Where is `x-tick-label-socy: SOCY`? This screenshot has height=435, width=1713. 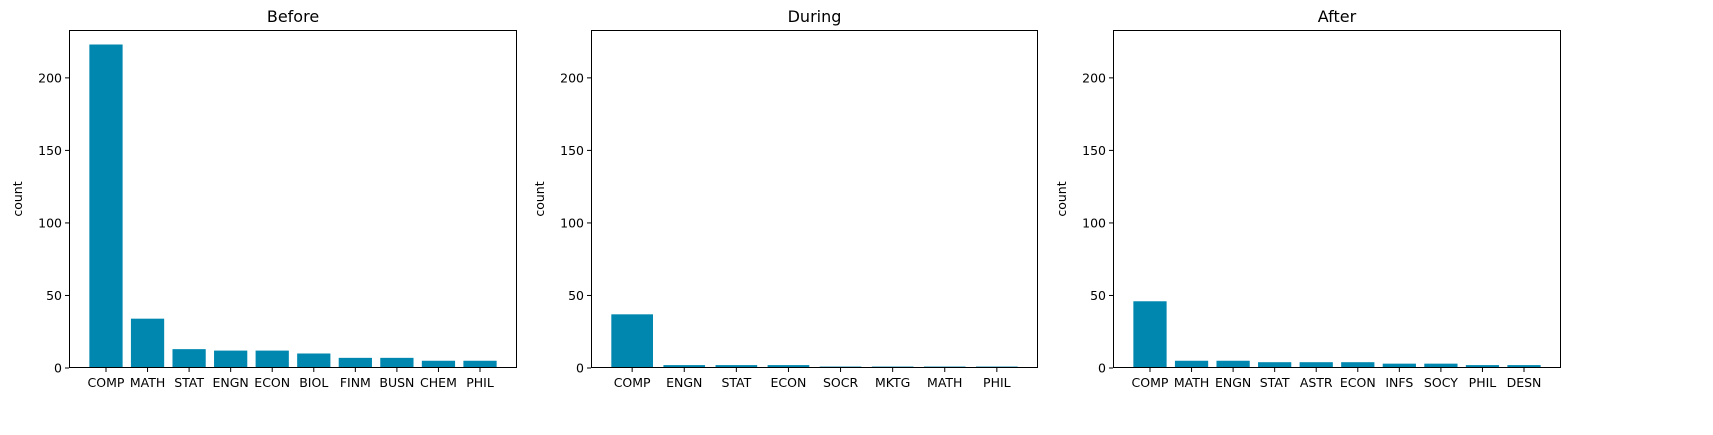
x-tick-label-socy: SOCY is located at coordinates (1441, 382).